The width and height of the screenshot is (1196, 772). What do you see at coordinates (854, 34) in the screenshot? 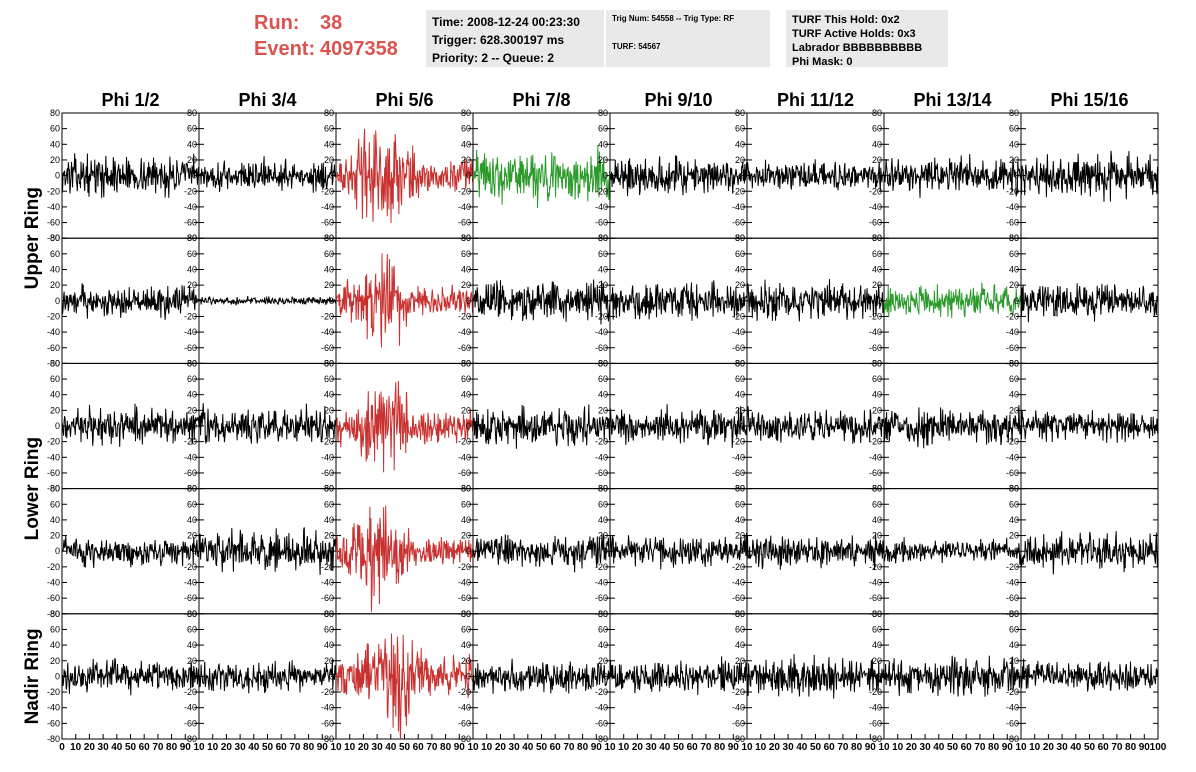
I see `turf-active-holds-text: TURF Active Holds: 0x3` at bounding box center [854, 34].